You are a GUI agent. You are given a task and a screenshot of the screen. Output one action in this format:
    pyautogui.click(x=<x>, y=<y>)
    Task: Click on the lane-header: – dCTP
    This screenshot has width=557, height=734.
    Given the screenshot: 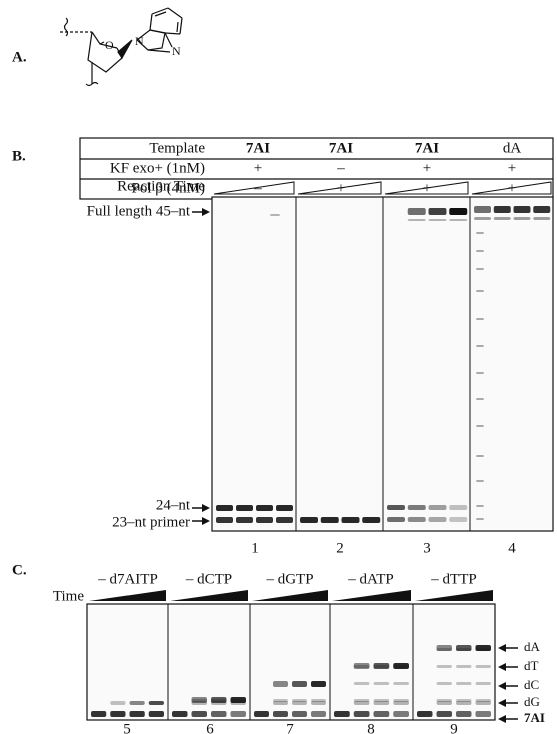 What is the action you would take?
    pyautogui.click(x=208, y=579)
    